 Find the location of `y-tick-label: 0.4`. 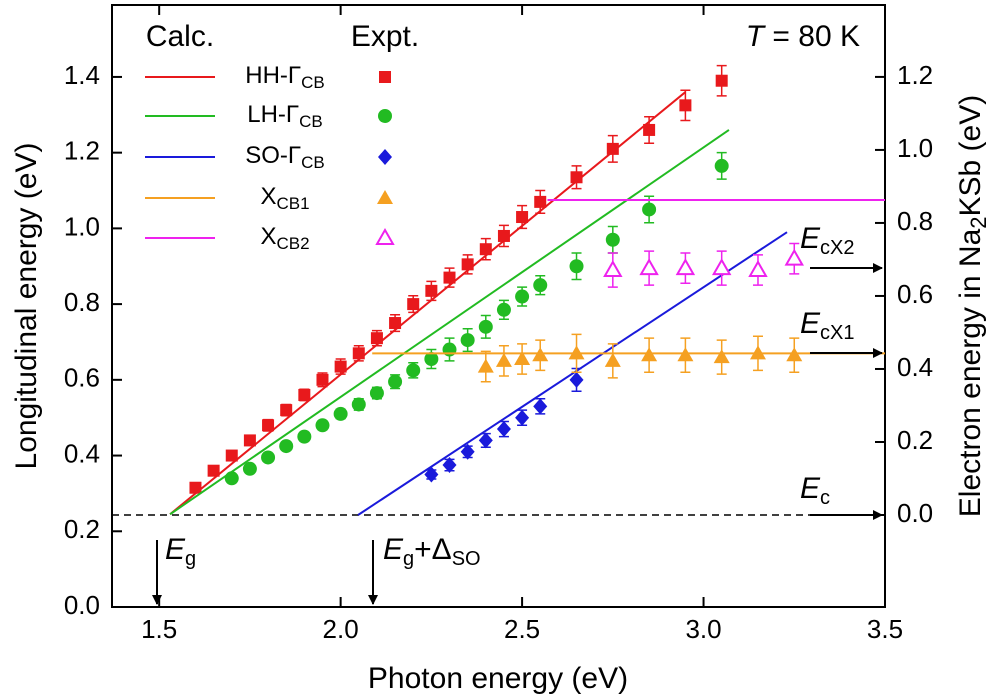

y-tick-label: 0.4 is located at coordinates (82, 453).